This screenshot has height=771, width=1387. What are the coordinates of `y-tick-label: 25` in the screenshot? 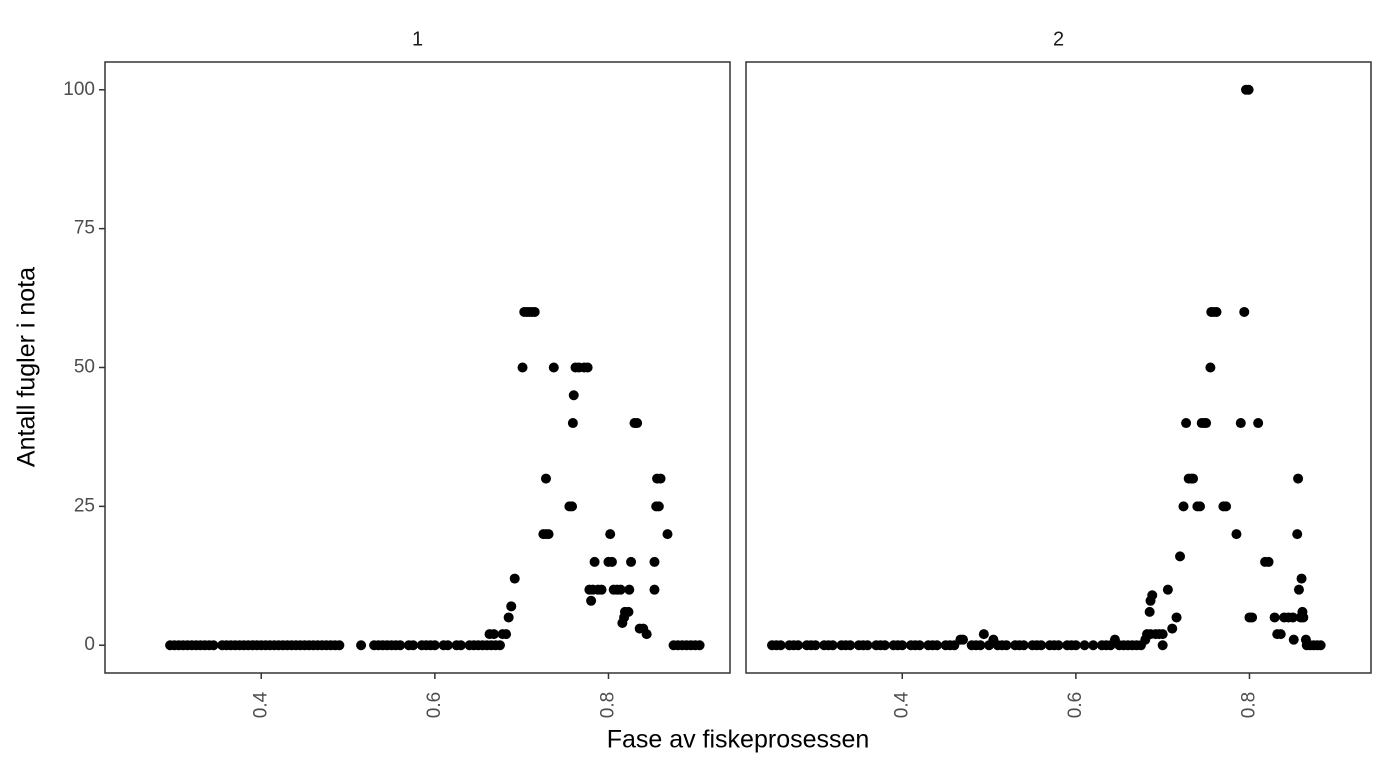 It's located at (84, 505).